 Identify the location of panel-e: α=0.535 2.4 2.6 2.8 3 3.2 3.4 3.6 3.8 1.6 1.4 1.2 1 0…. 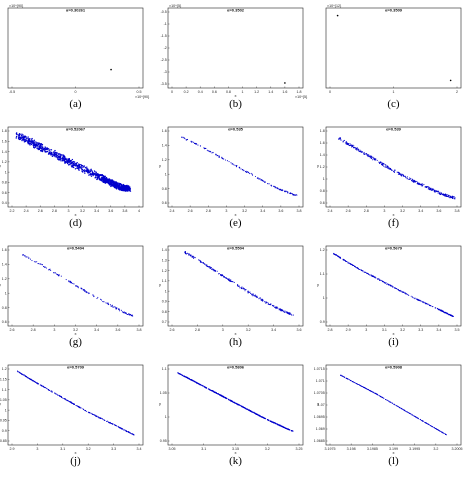
(231, 178).